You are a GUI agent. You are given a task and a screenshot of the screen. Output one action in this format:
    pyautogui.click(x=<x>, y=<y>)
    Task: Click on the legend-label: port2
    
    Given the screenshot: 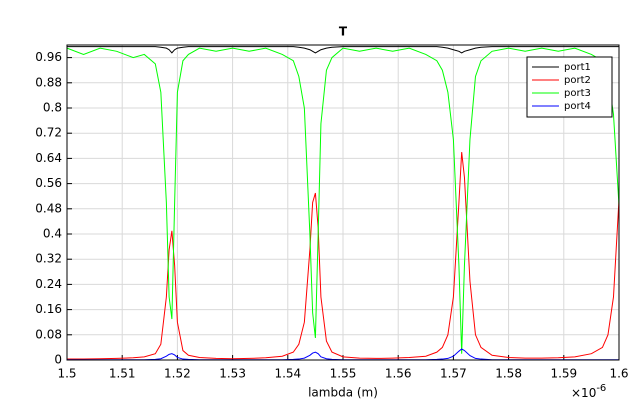 What is the action you would take?
    pyautogui.click(x=577, y=80)
    